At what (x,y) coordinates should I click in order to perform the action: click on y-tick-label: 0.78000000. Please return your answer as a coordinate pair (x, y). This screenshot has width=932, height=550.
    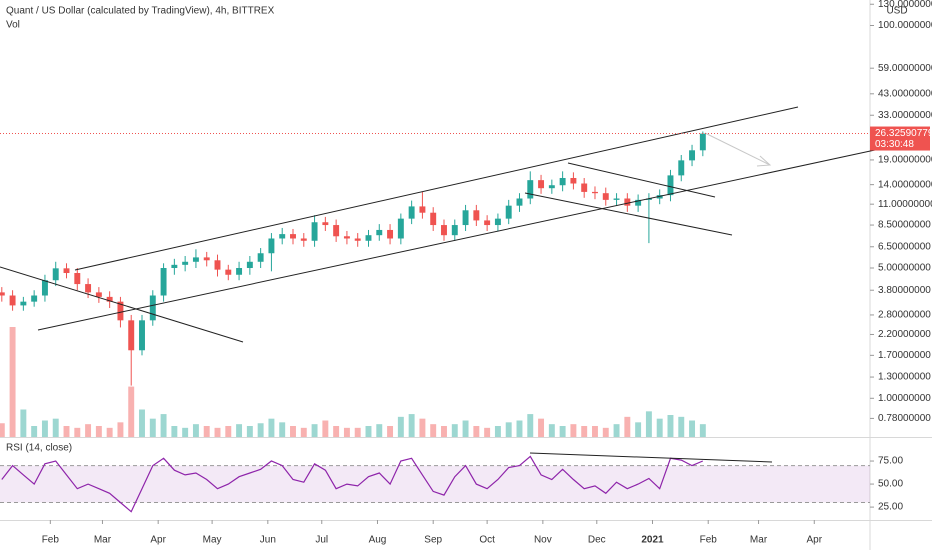
    Looking at the image, I should click on (904, 418).